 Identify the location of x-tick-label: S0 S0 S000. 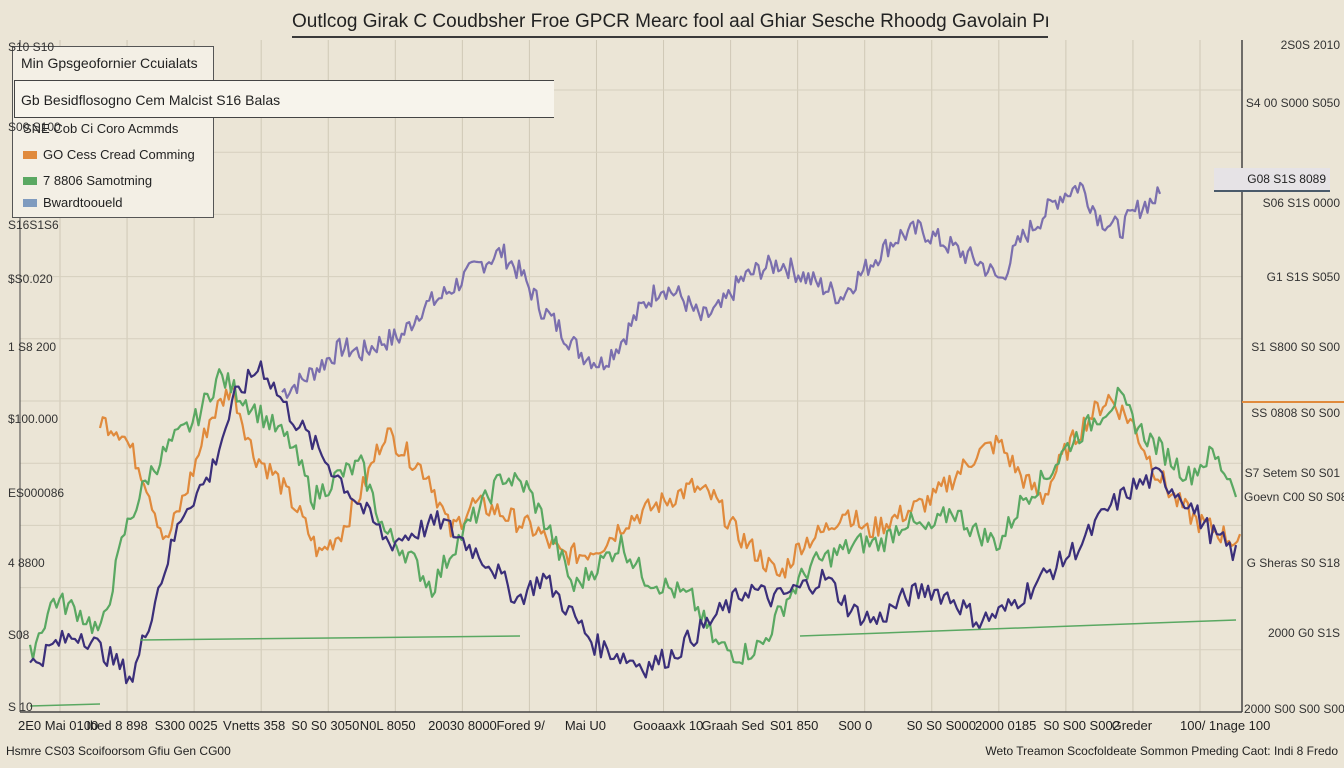
(941, 725).